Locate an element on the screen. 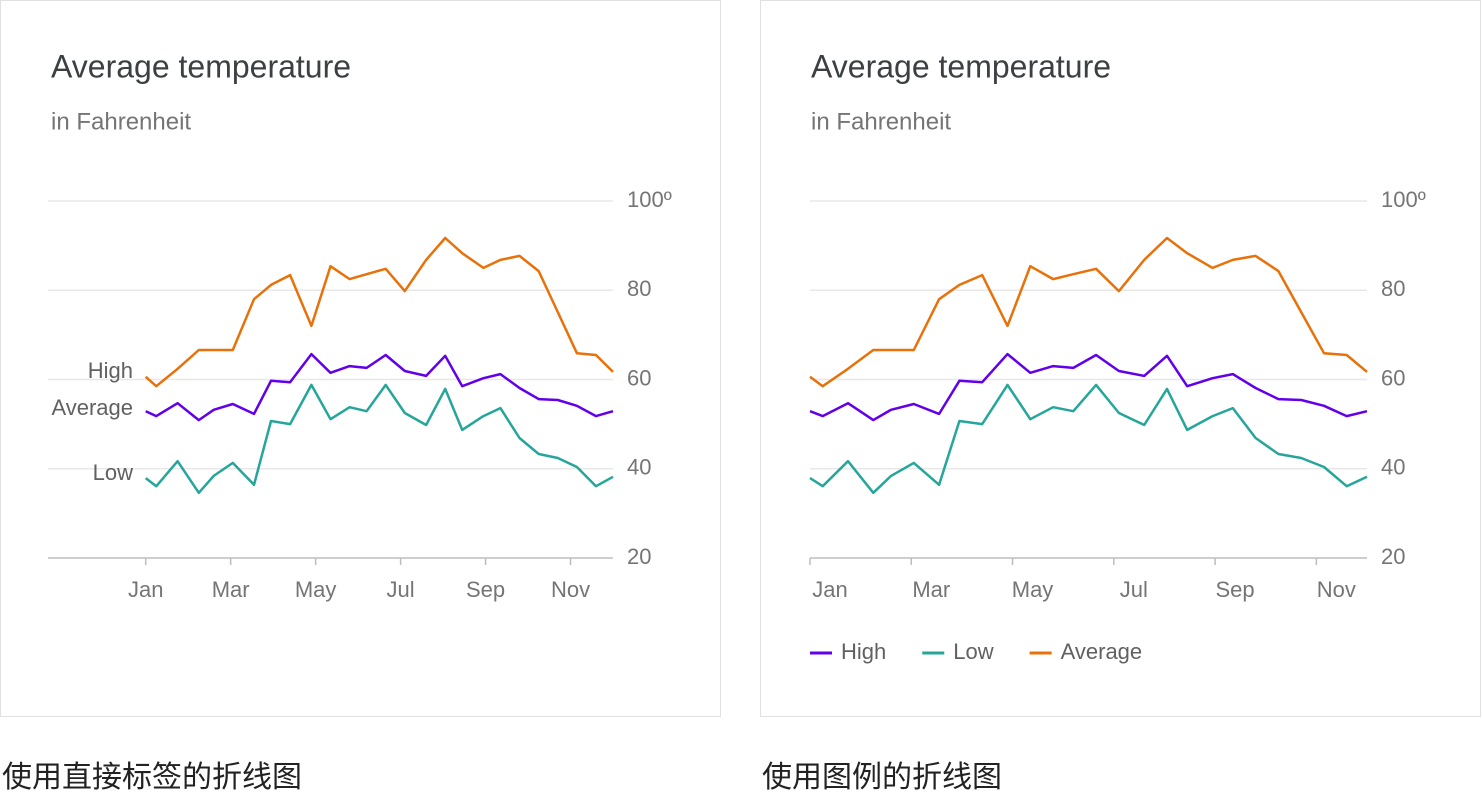 This screenshot has height=796, width=1482. legend-label: High is located at coordinates (863, 651).